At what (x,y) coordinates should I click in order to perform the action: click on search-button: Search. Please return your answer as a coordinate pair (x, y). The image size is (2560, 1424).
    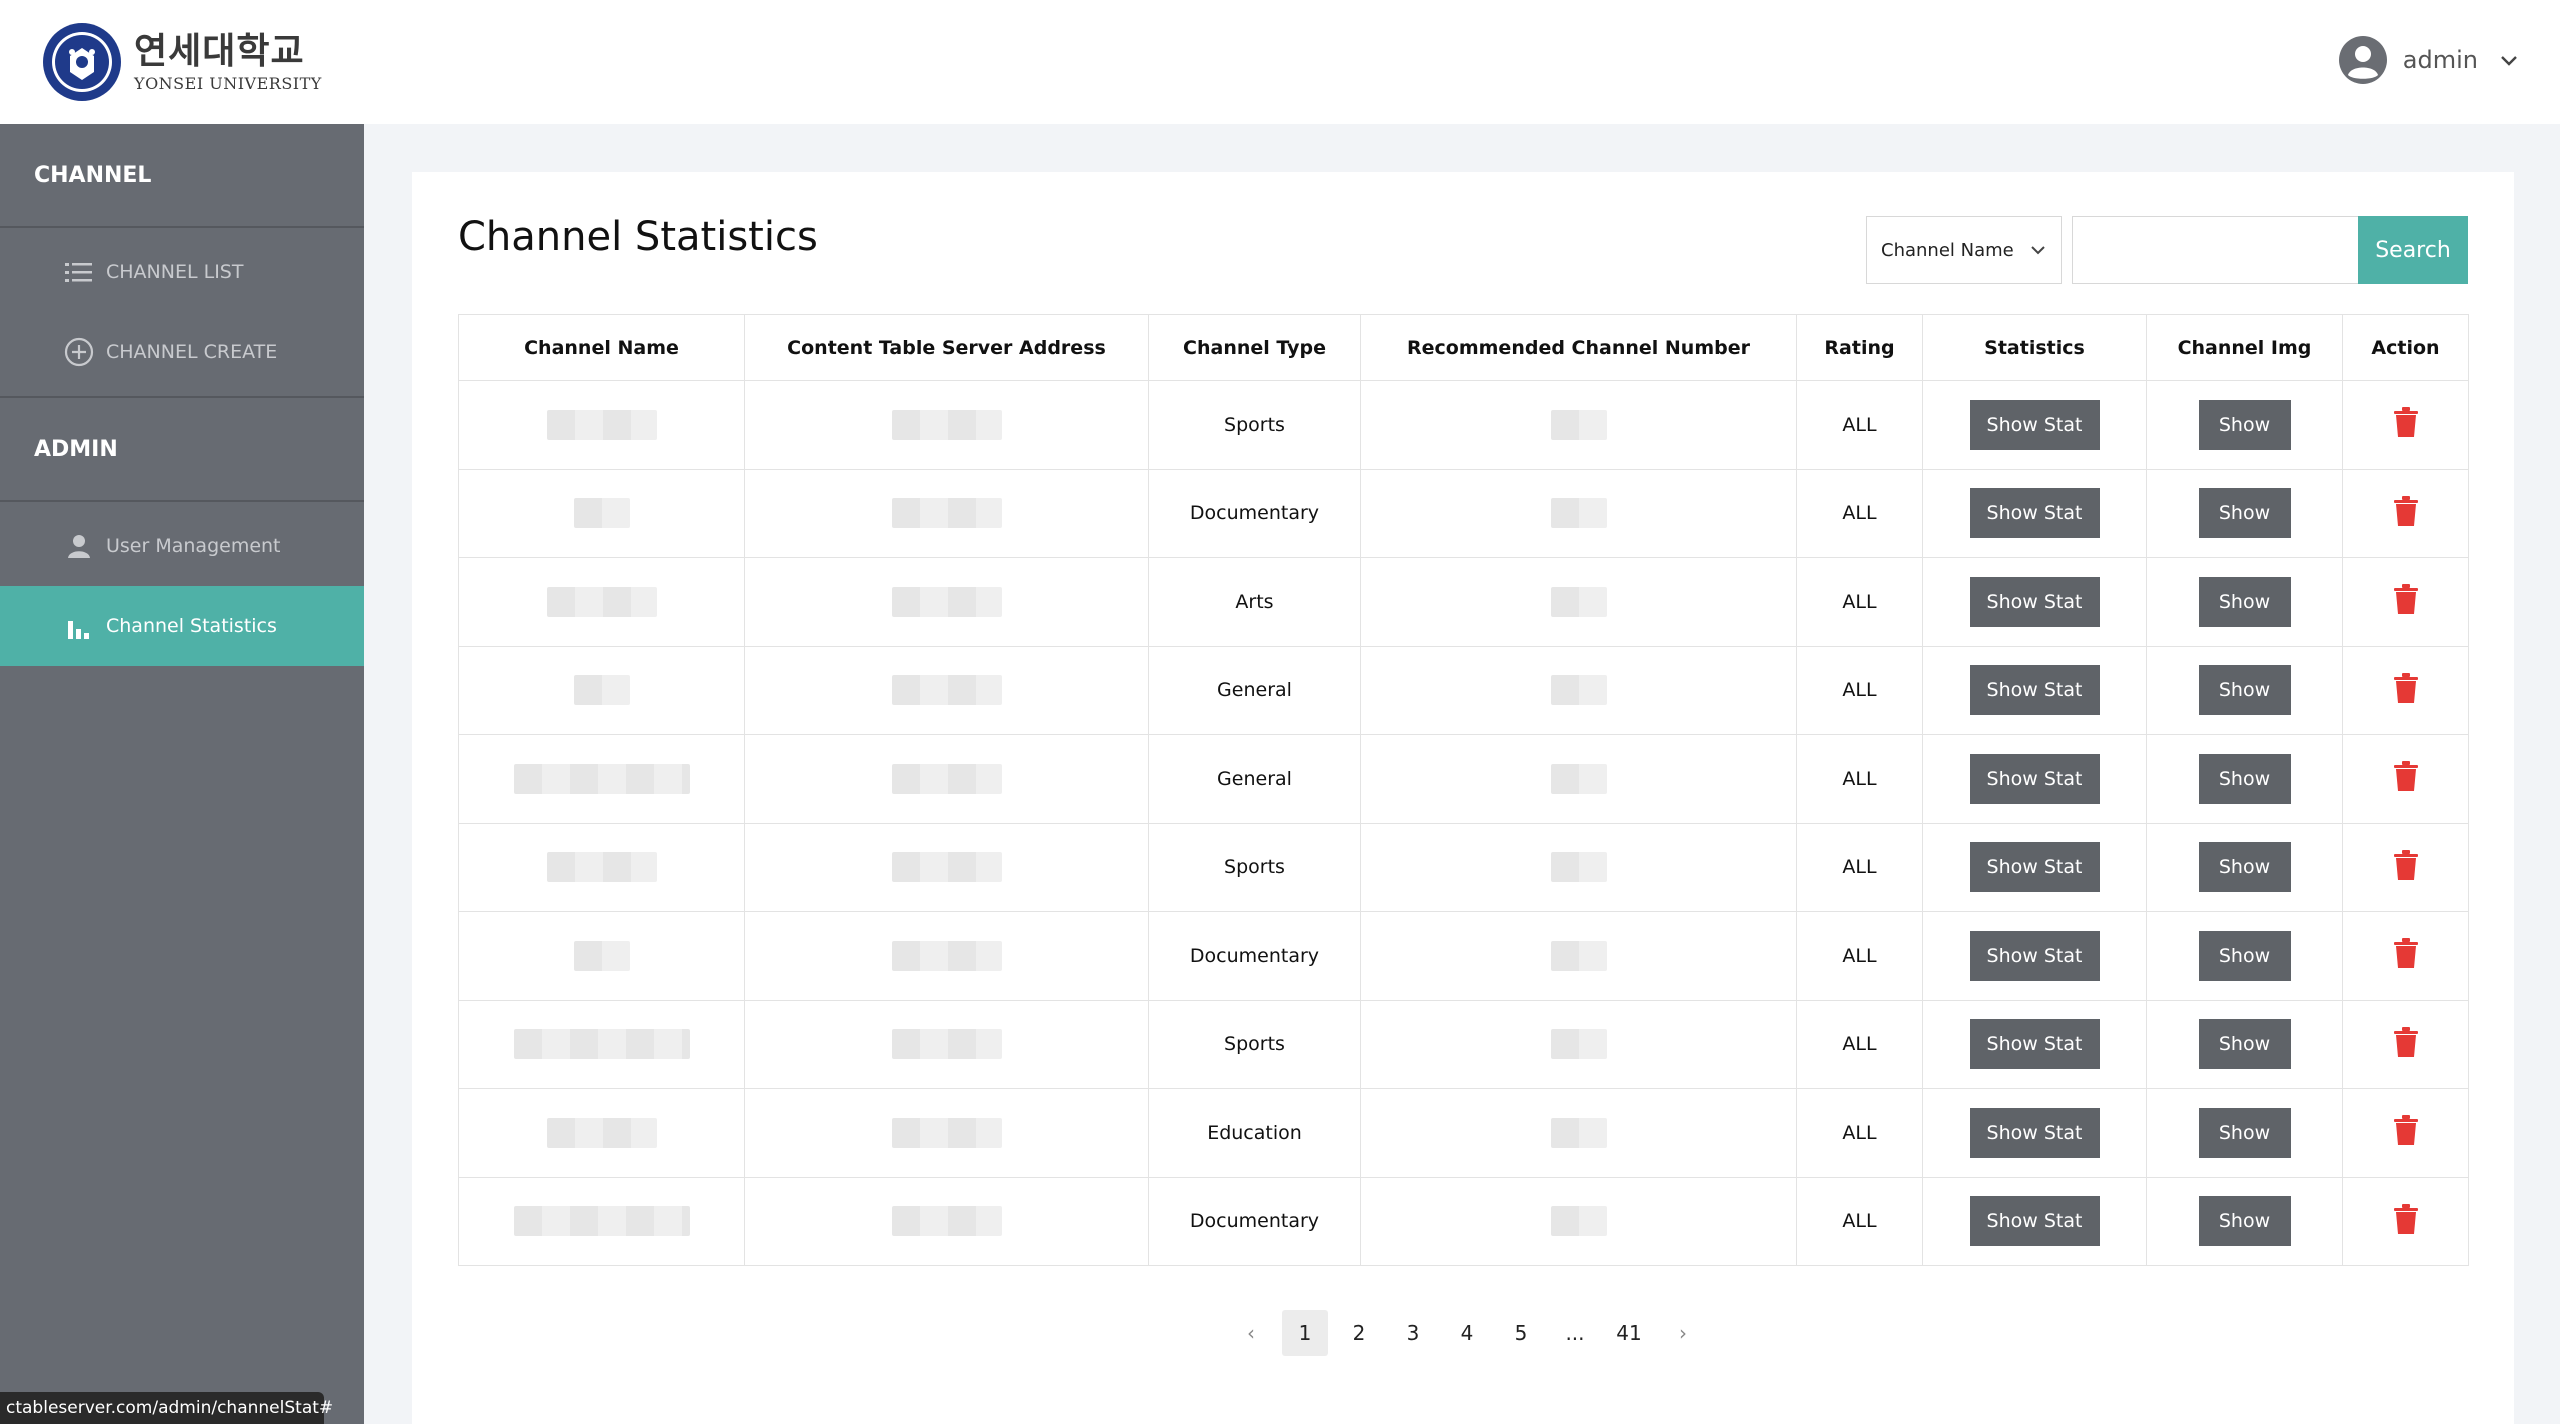
    Looking at the image, I should click on (2413, 250).